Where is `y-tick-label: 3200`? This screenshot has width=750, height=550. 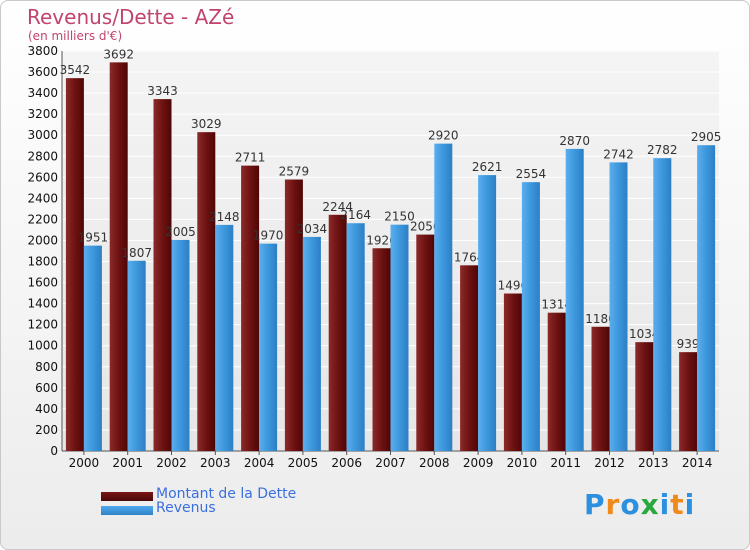
y-tick-label: 3200 is located at coordinates (42, 114).